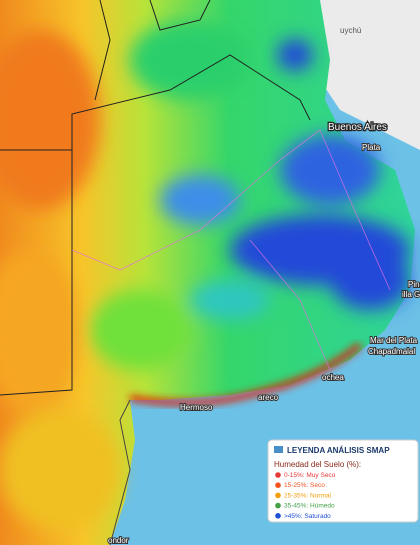  I want to click on legend-label: >45%: Saturado, so click(307, 516).